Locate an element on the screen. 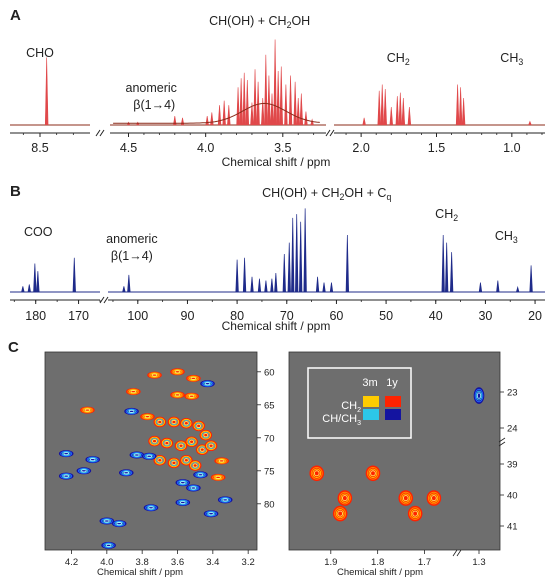 This screenshot has width=550, height=582. hsqc-right-x-axis-label: Chemical shift / ppm is located at coordinates (380, 572).